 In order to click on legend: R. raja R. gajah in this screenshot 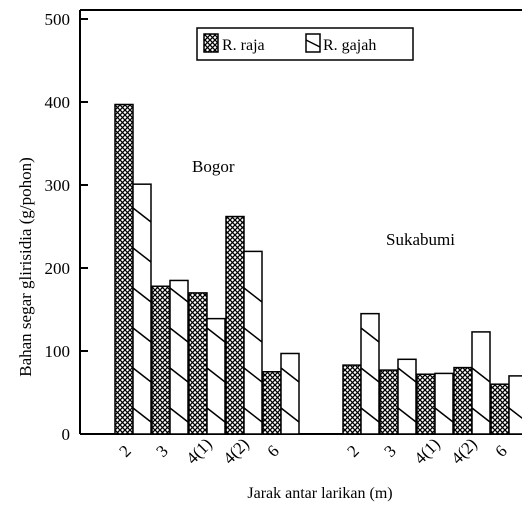, I will do `click(305, 44)`.